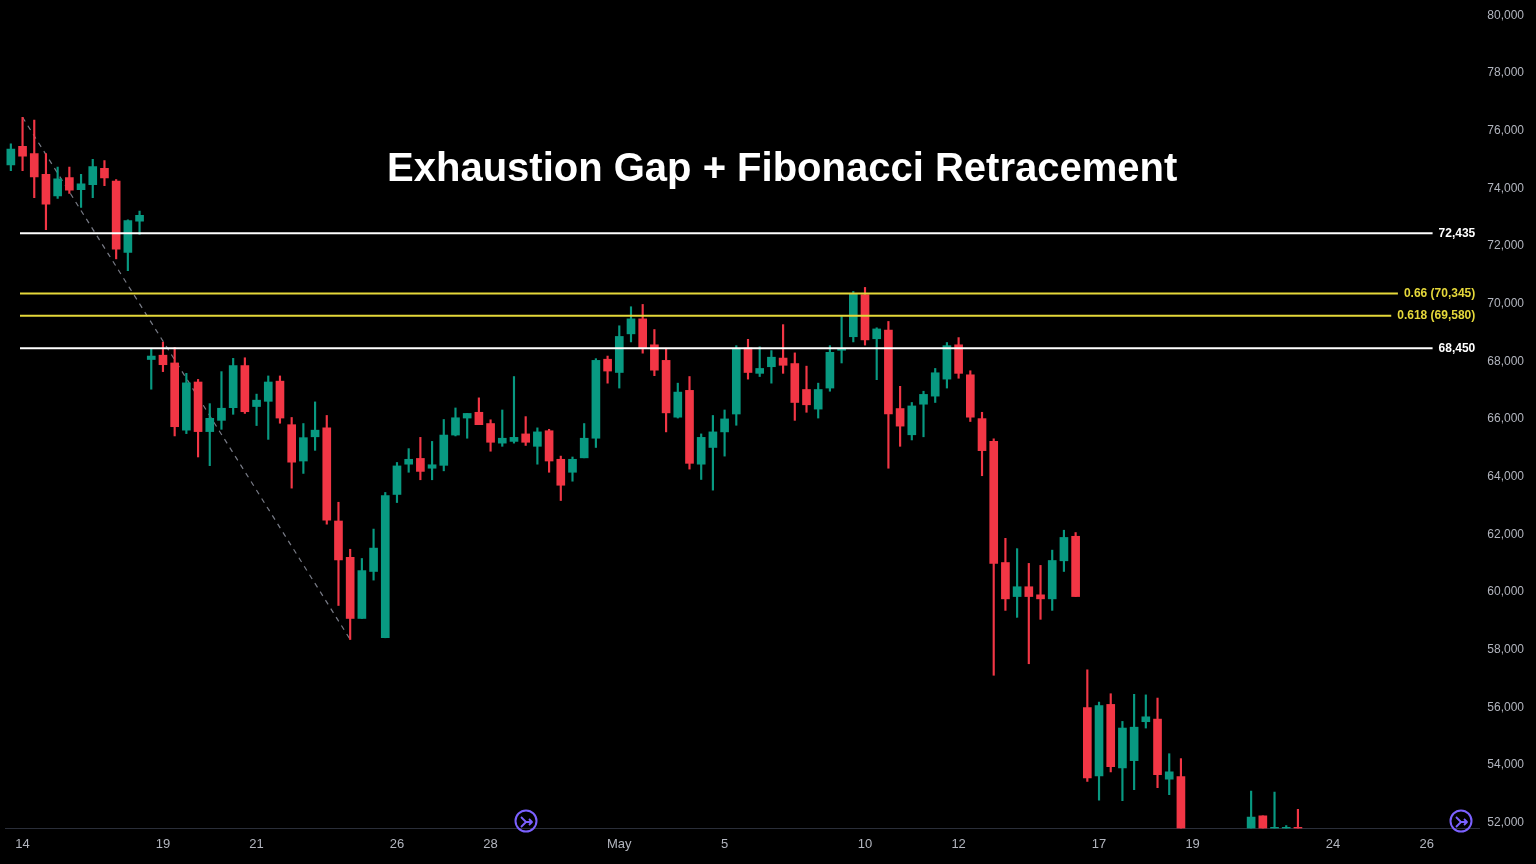  I want to click on y-tick-label: 58,000, so click(1506, 648).